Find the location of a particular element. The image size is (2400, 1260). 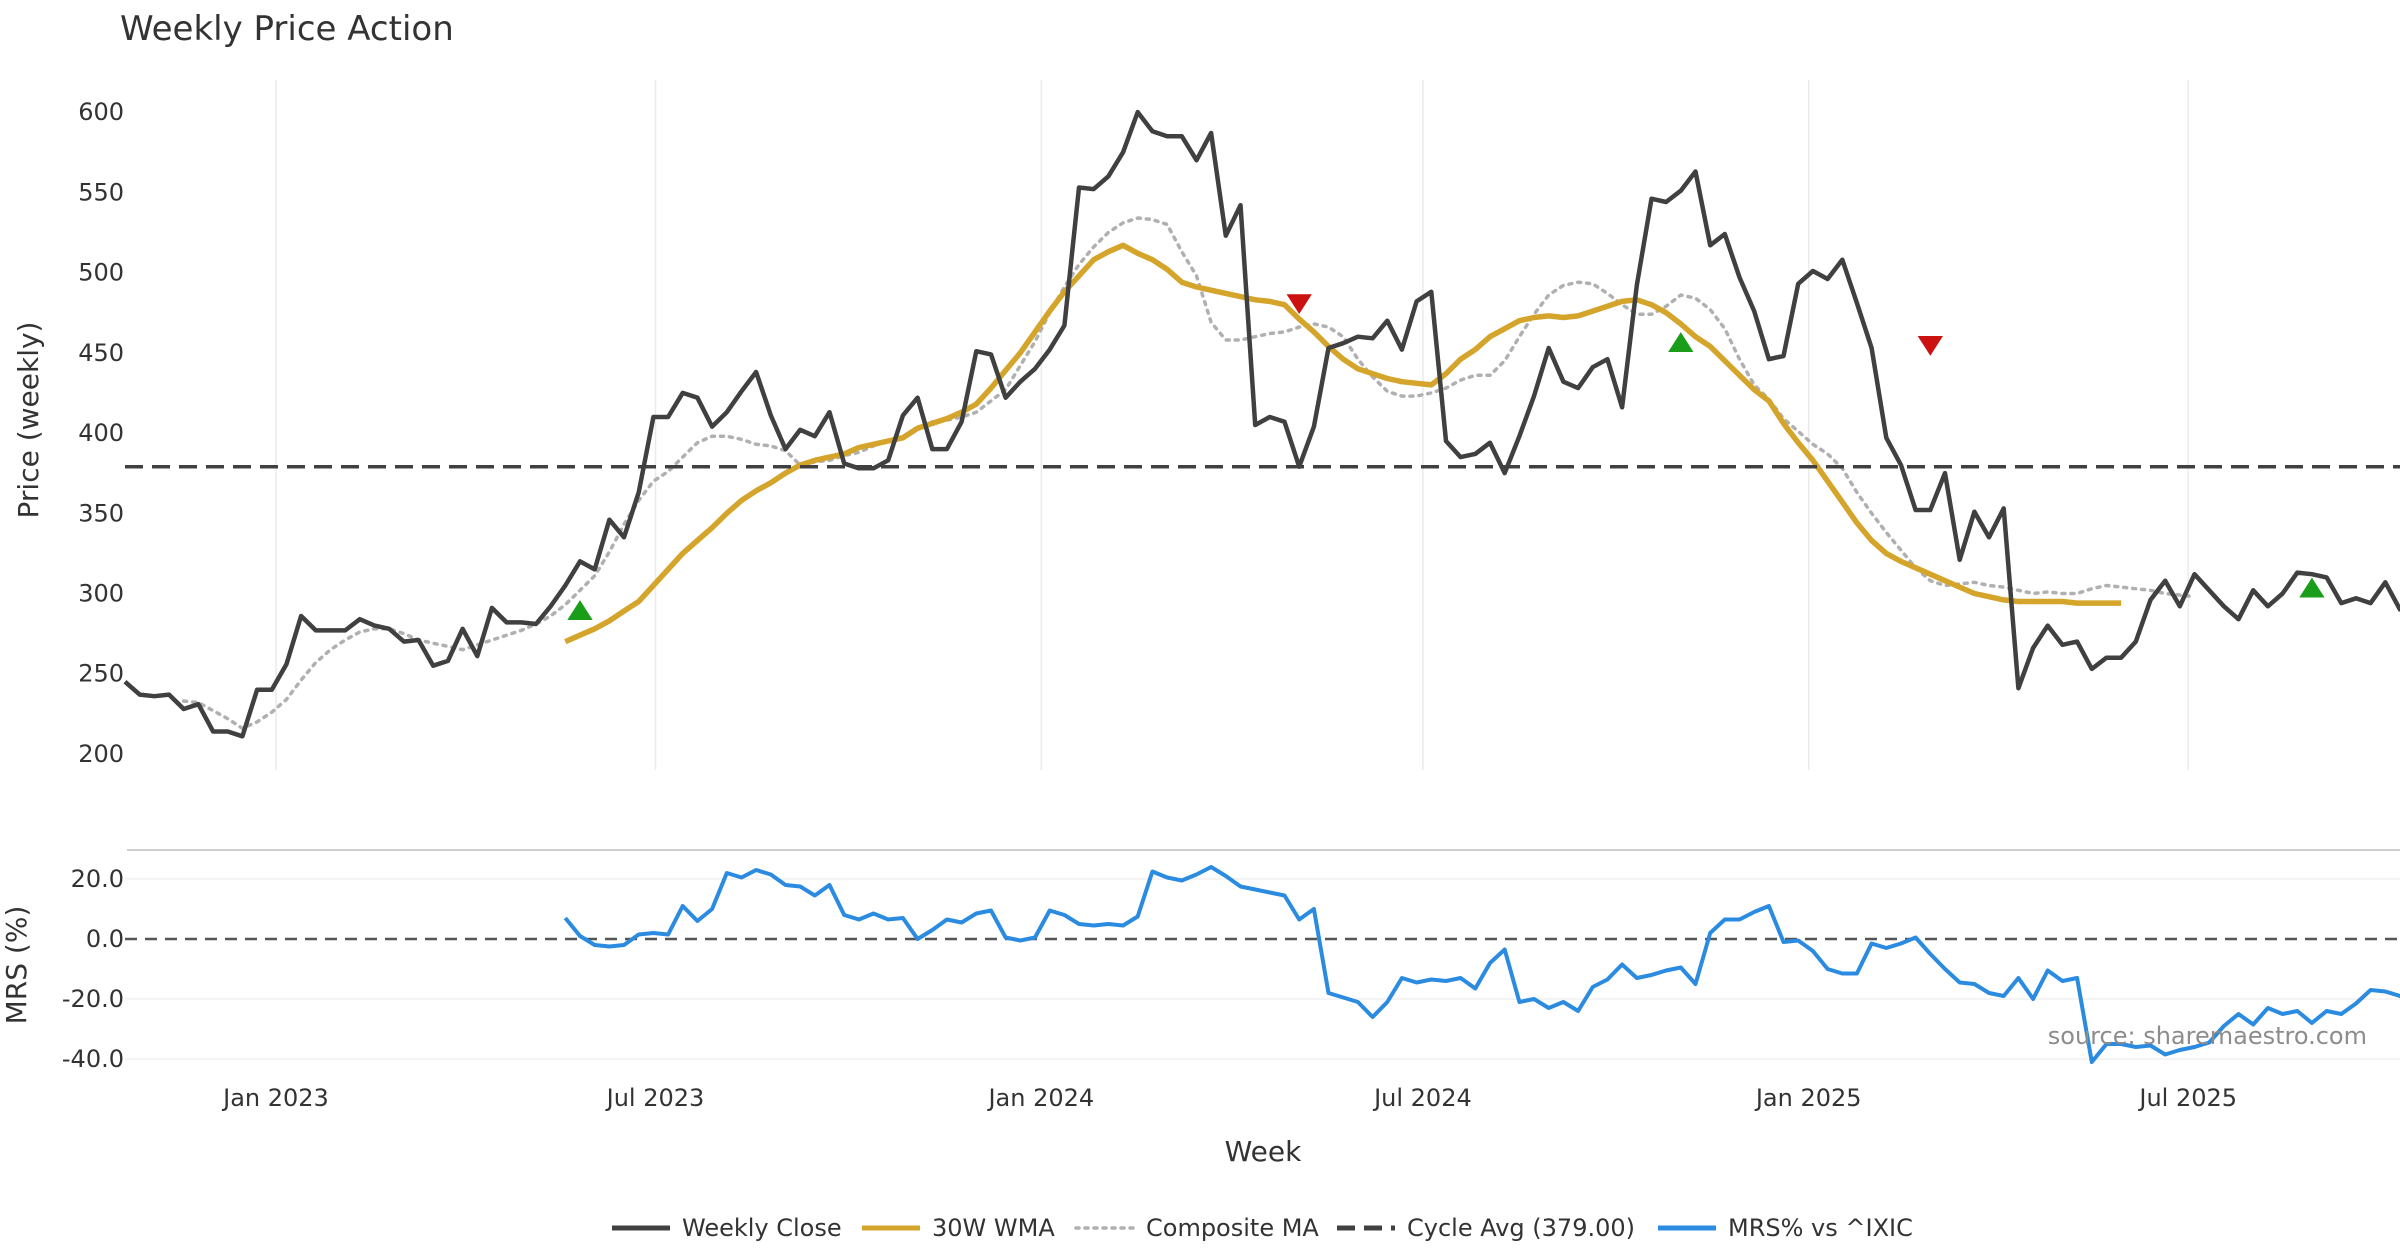

price-y-tick-label: 500 is located at coordinates (101, 273).